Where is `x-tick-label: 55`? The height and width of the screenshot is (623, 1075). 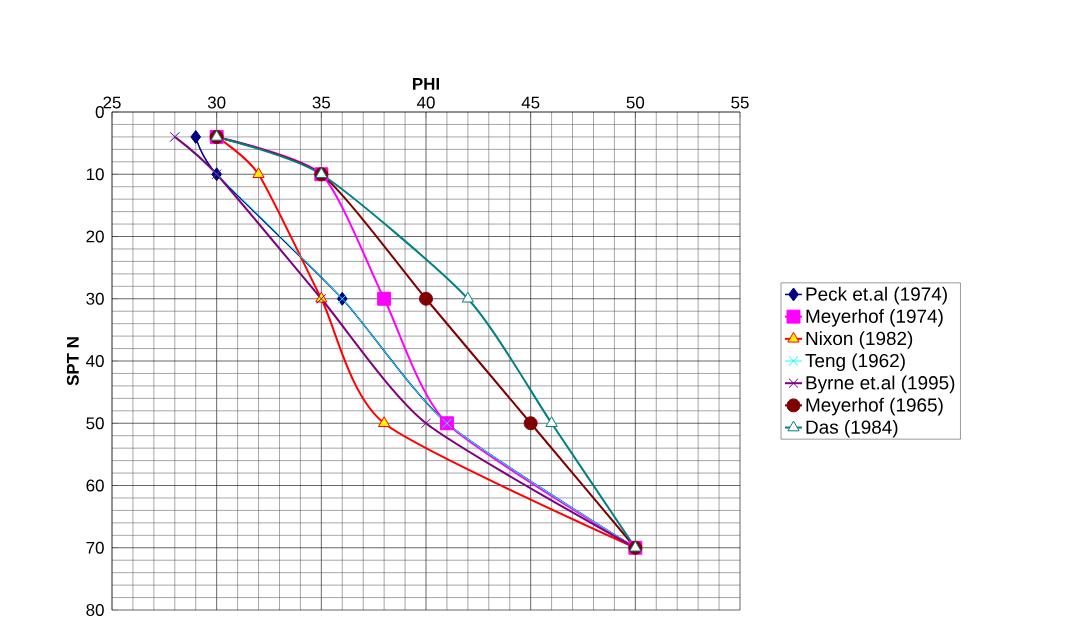 x-tick-label: 55 is located at coordinates (740, 102).